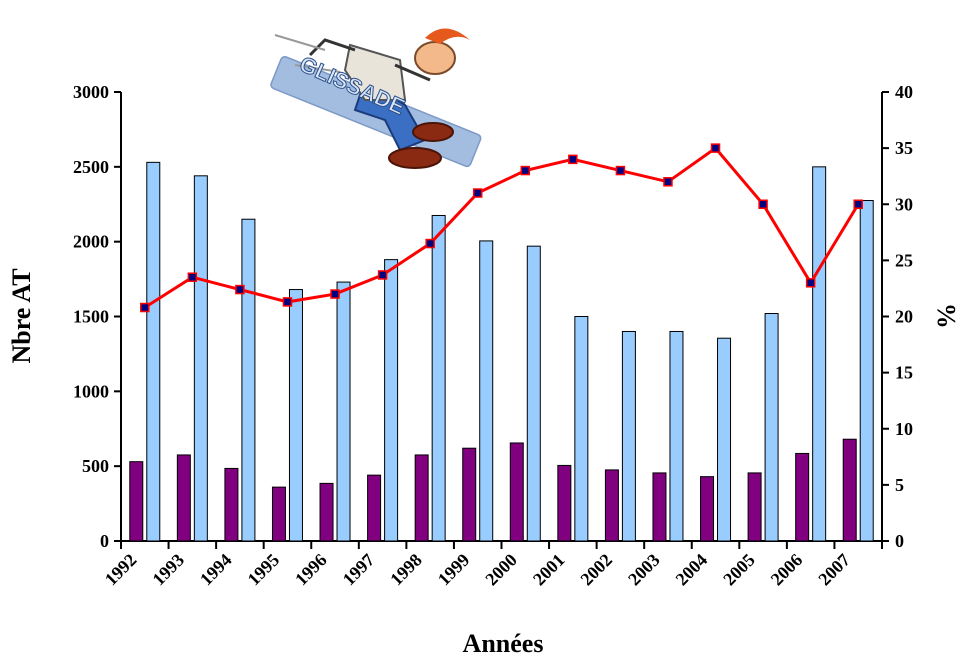  What do you see at coordinates (899, 541) in the screenshot?
I see `y2-tick-label: 0` at bounding box center [899, 541].